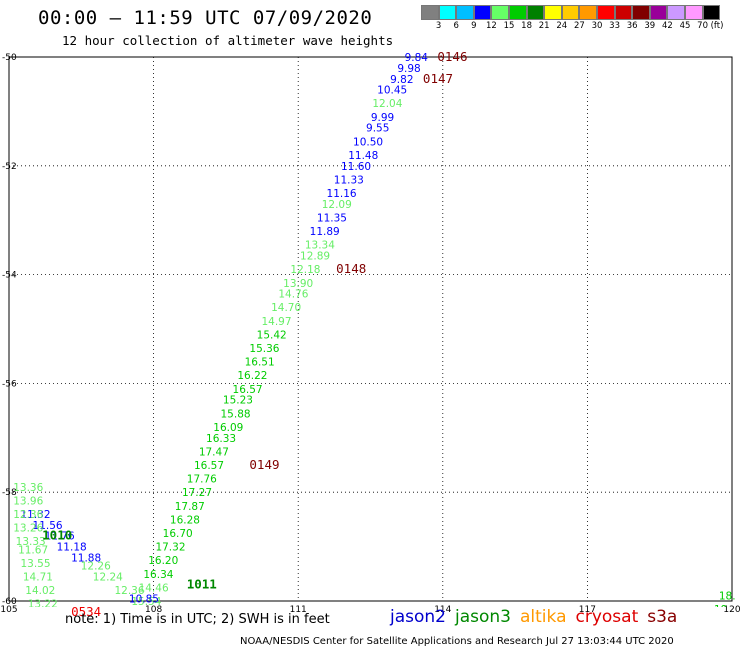 Image resolution: width=740 pixels, height=650 pixels. Describe the element at coordinates (401, 80) in the screenshot. I see `wave-height-value: 9.82` at that location.